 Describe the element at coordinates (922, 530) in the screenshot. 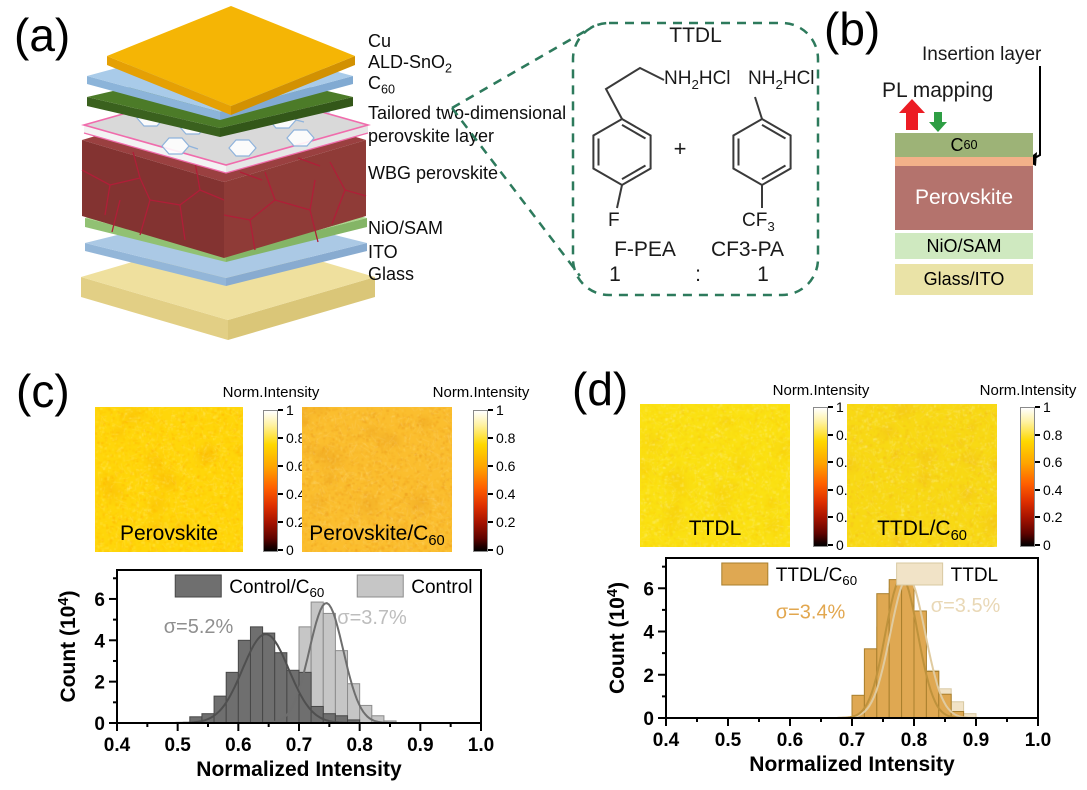

I see `map-caption: TTDL/C60` at that location.